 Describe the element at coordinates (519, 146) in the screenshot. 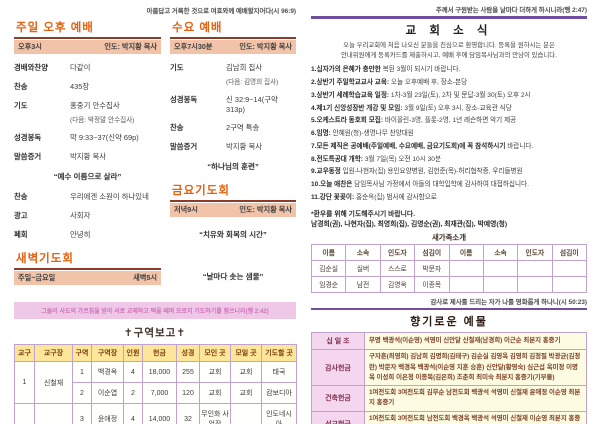

I see `news-item-rest: 바랍니다.` at that location.